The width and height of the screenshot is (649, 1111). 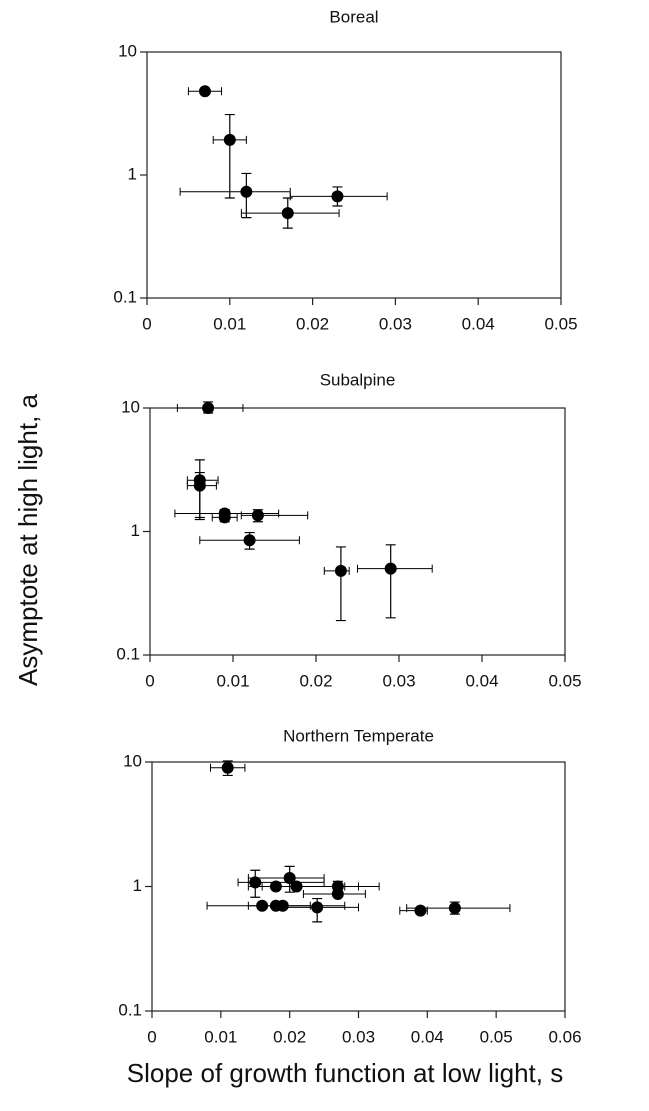 What do you see at coordinates (353, 16) in the screenshot?
I see `panel-title: Boreal` at bounding box center [353, 16].